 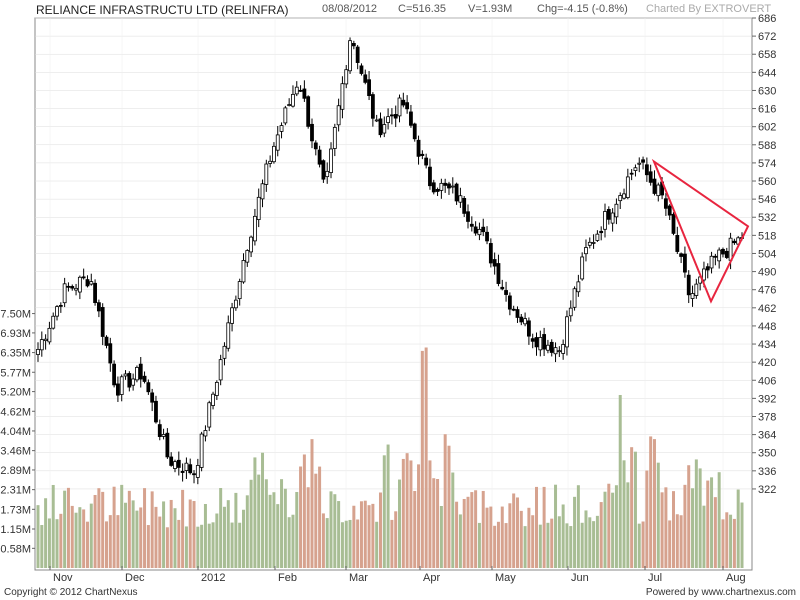 What do you see at coordinates (350, 9) in the screenshot?
I see `chart-date: 08/08/2012` at bounding box center [350, 9].